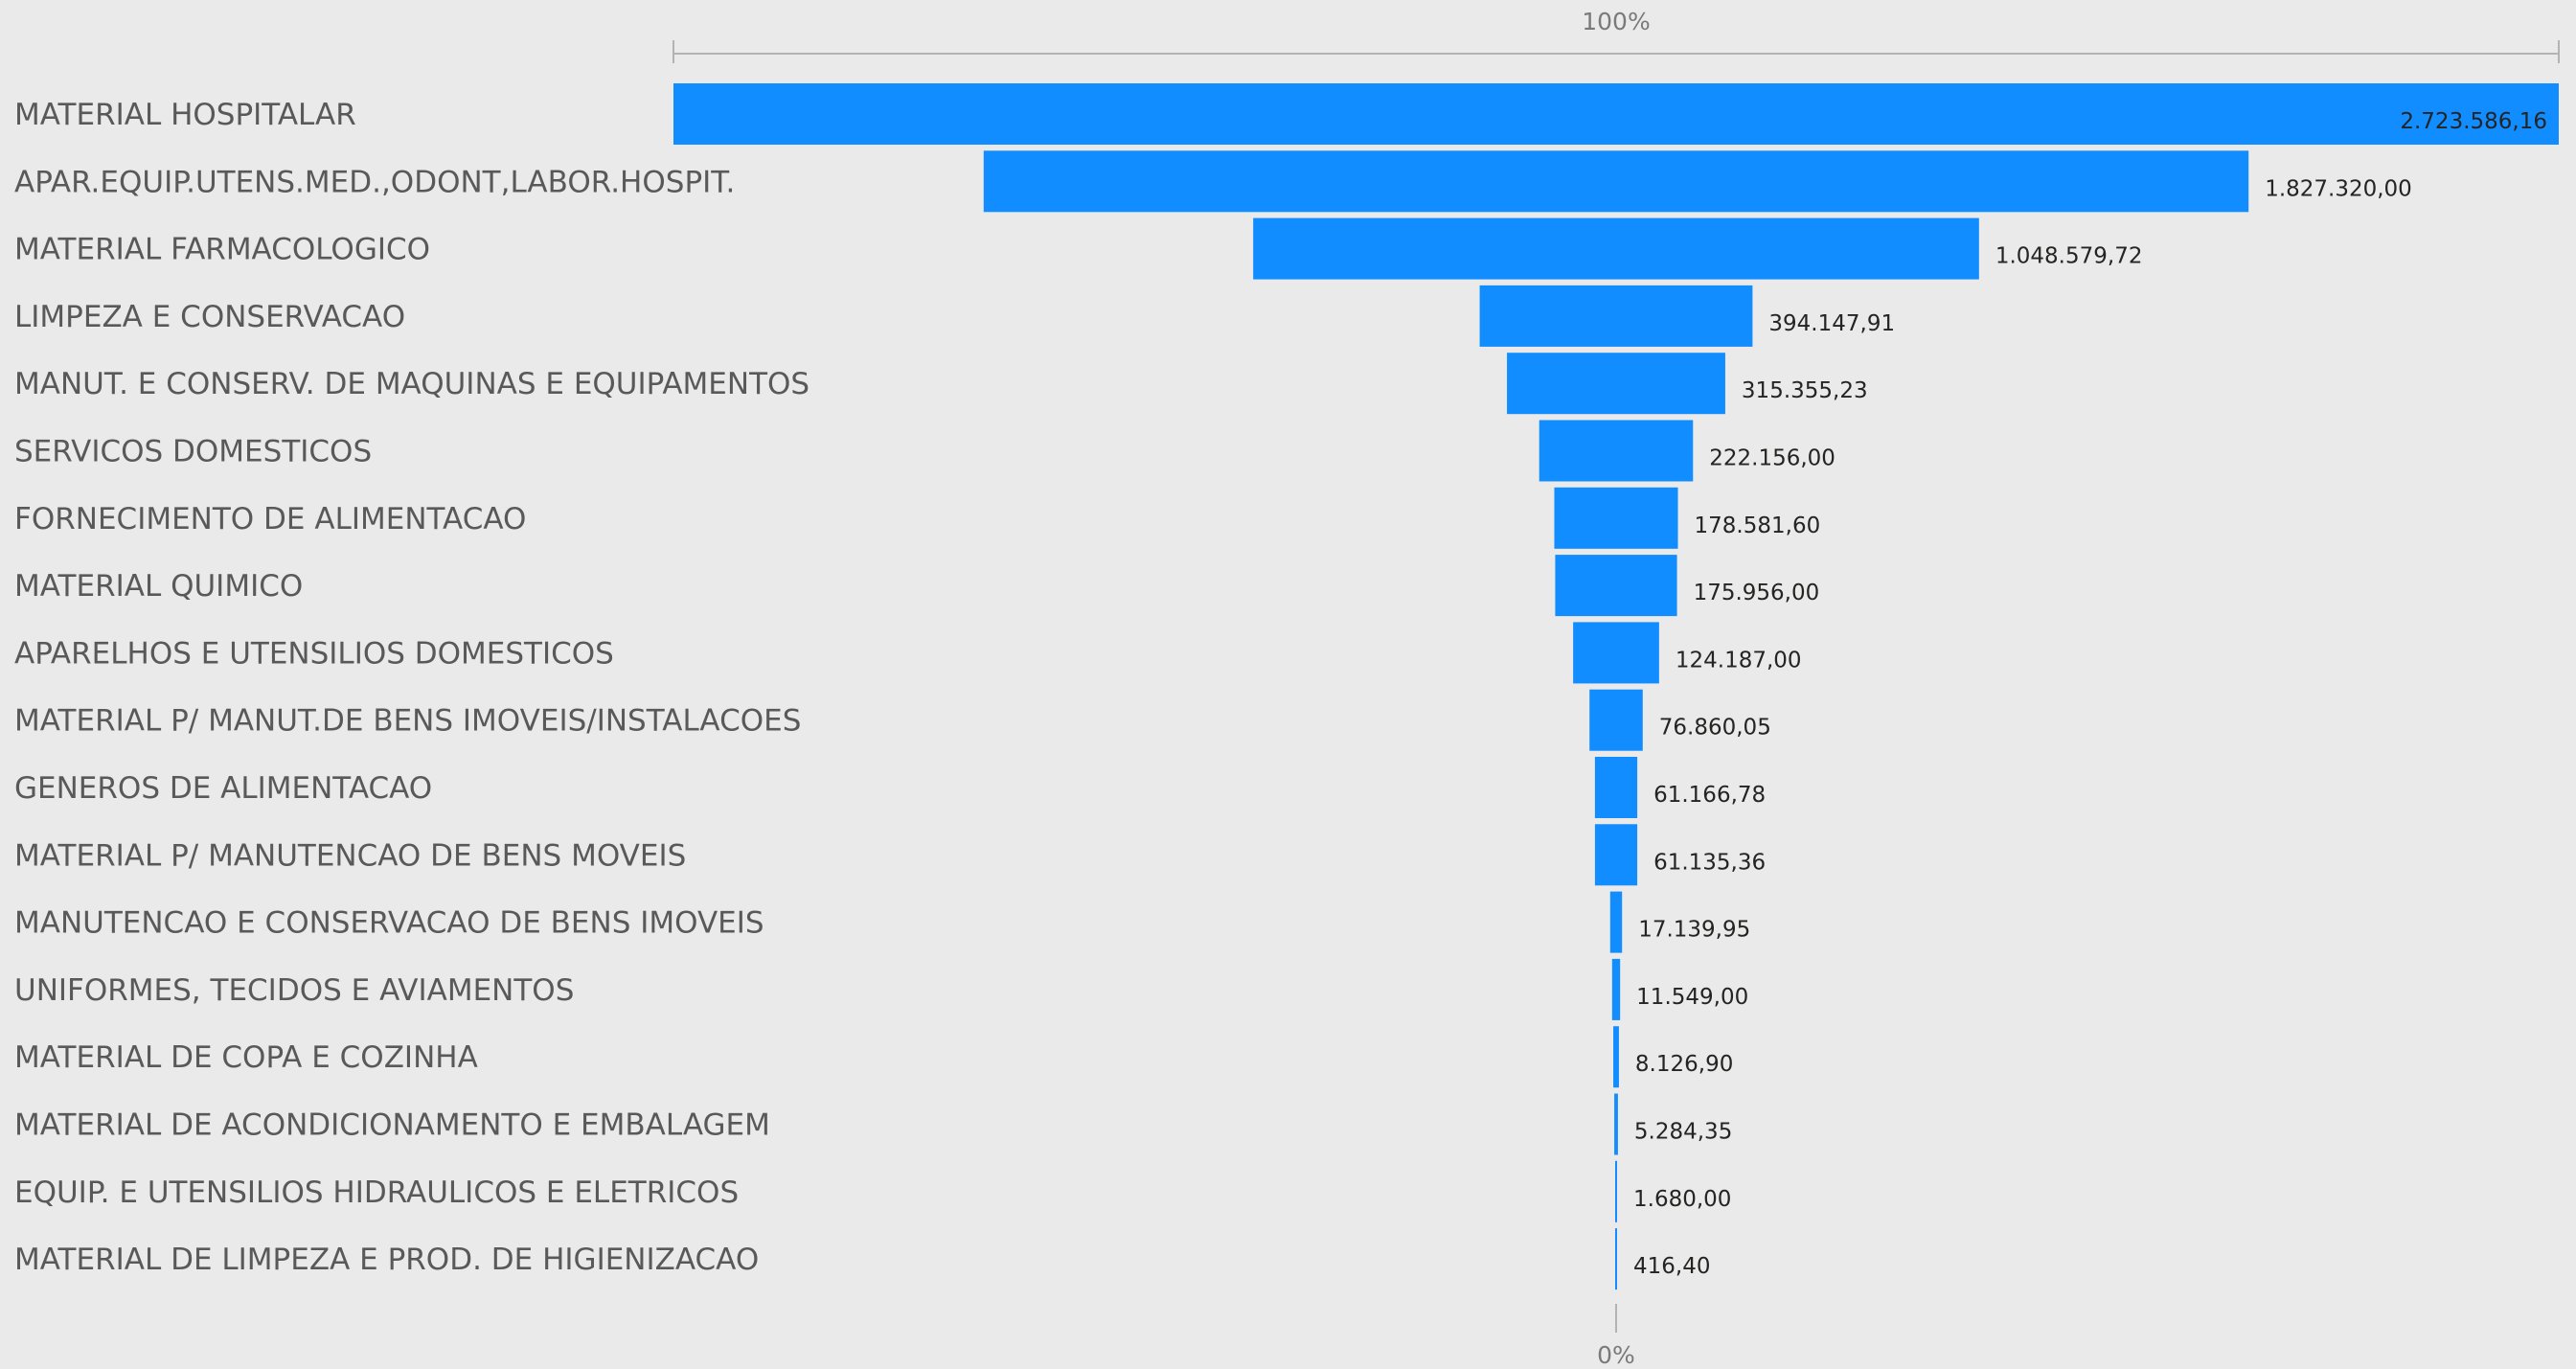 This screenshot has width=2576, height=1369. I want to click on top-axis-label: 100%, so click(1616, 21).